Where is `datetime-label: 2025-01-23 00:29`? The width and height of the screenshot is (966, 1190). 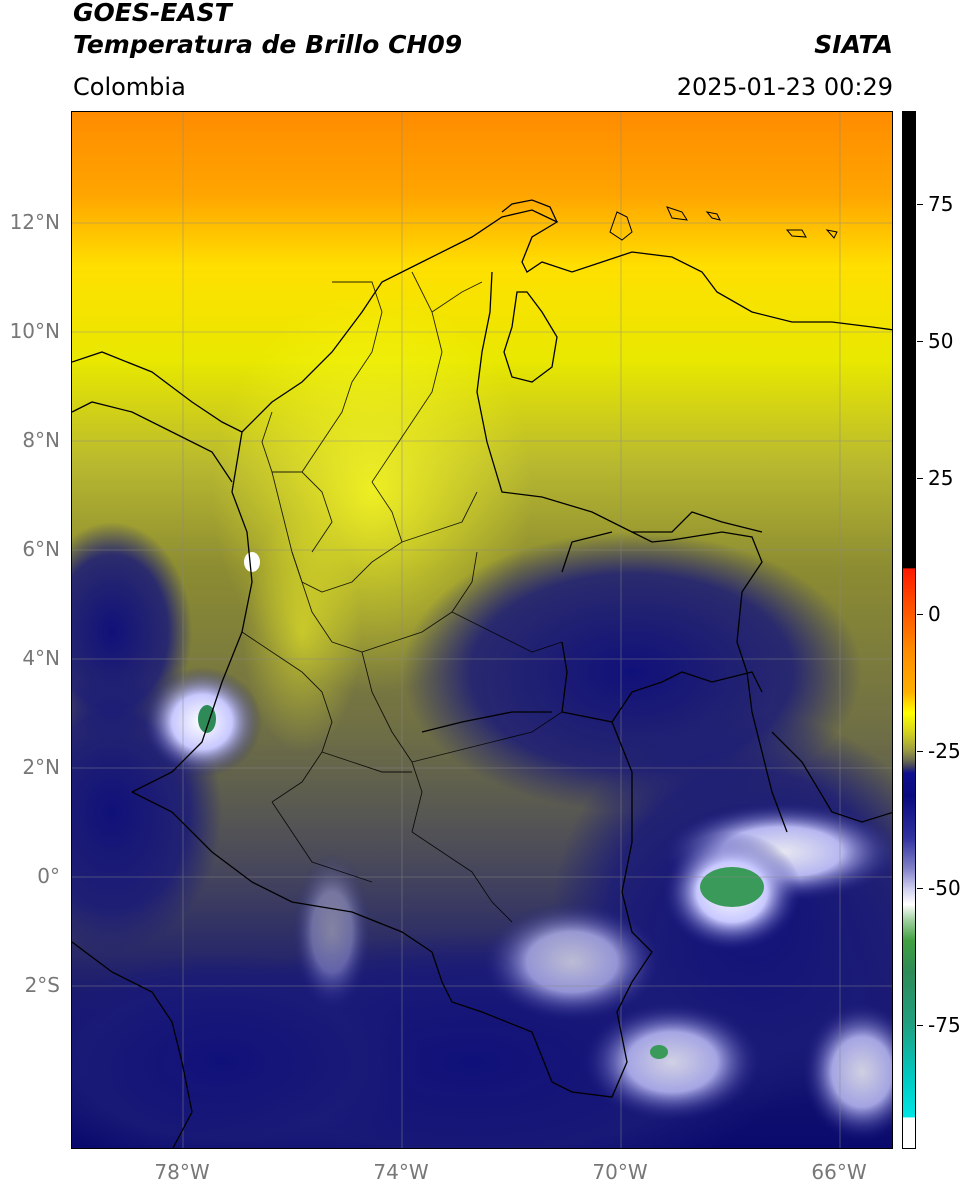 datetime-label: 2025-01-23 00:29 is located at coordinates (784, 87).